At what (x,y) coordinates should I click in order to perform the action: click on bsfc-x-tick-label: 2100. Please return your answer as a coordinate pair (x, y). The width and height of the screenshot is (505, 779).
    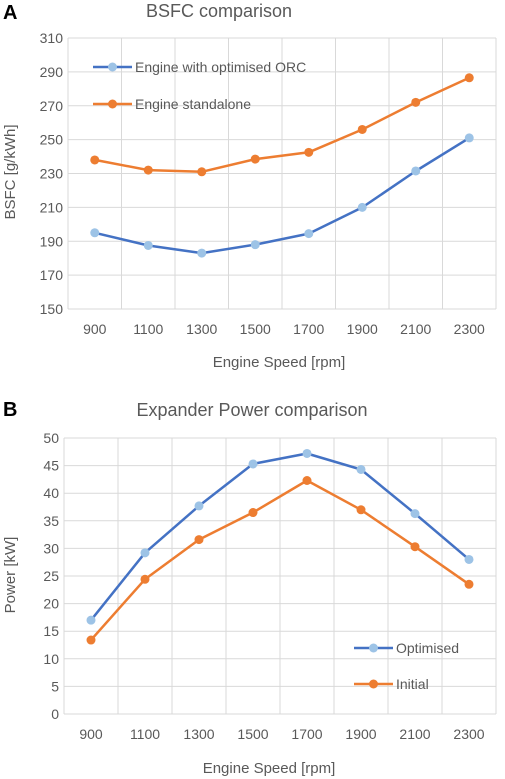
    Looking at the image, I should click on (415, 329).